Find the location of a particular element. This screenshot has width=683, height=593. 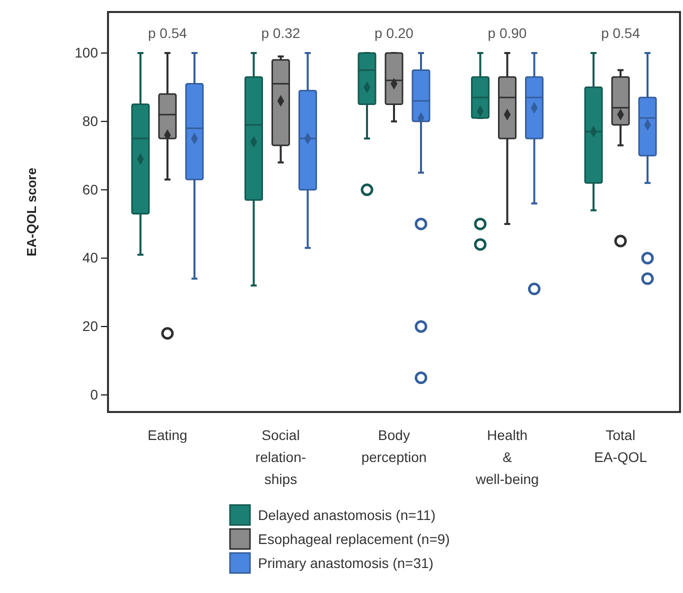

y-tick-label: 40 is located at coordinates (90, 258).